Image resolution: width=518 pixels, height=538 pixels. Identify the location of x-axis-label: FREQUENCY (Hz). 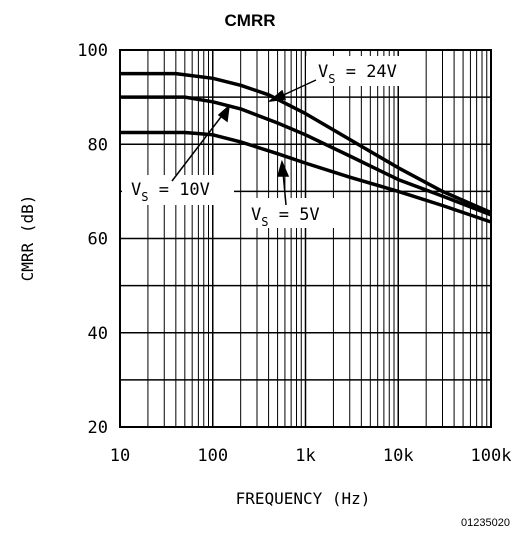
(303, 498).